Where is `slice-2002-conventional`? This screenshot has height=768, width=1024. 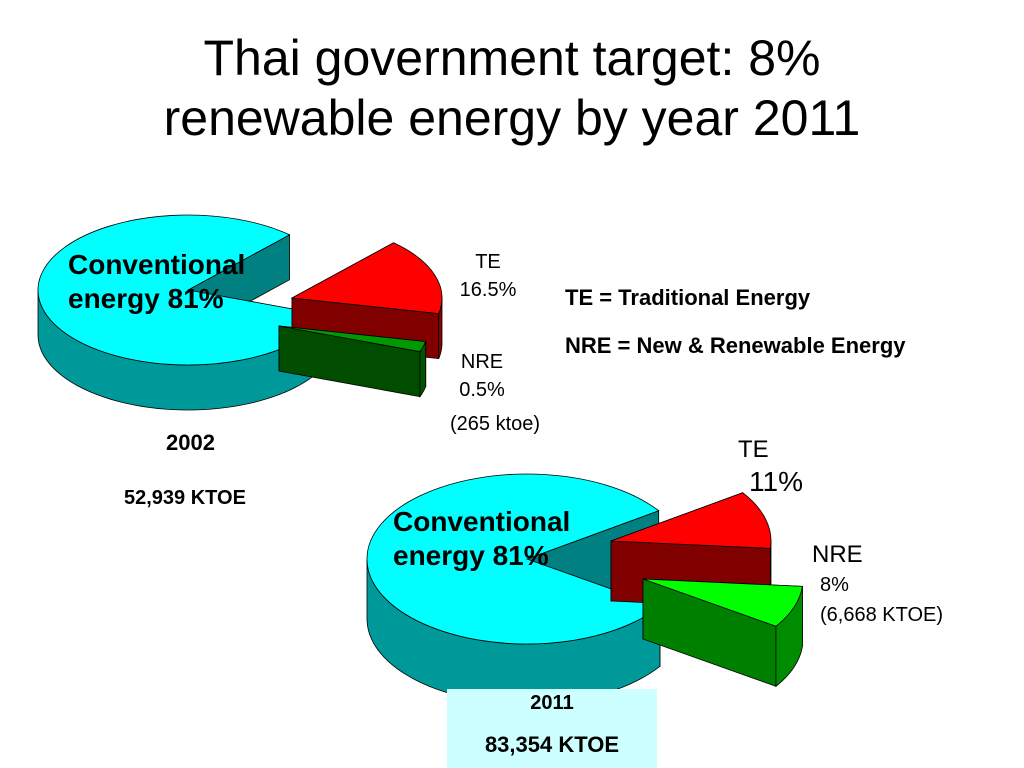
slice-2002-conventional is located at coordinates (183, 312).